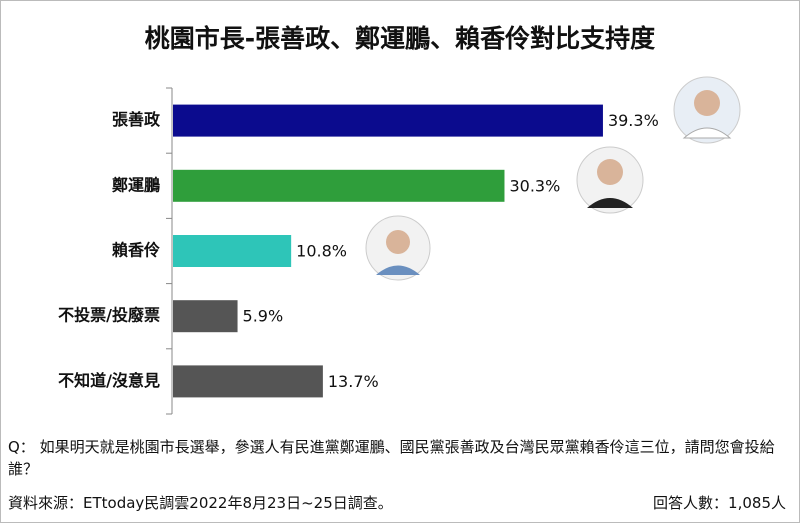 The height and width of the screenshot is (523, 800). Describe the element at coordinates (109, 380) in the screenshot. I see `y-tick-label: 不知道/沒意見` at that location.